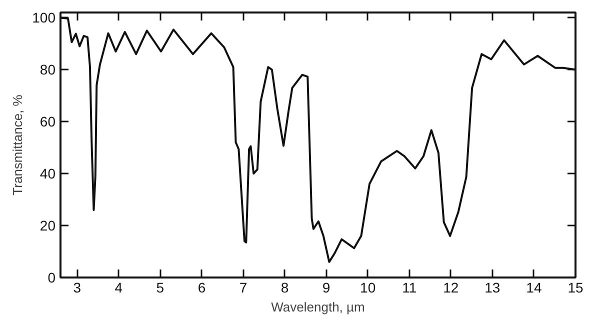 This screenshot has width=600, height=322. What do you see at coordinates (48, 122) in the screenshot?
I see `y-tick-label: 60` at bounding box center [48, 122].